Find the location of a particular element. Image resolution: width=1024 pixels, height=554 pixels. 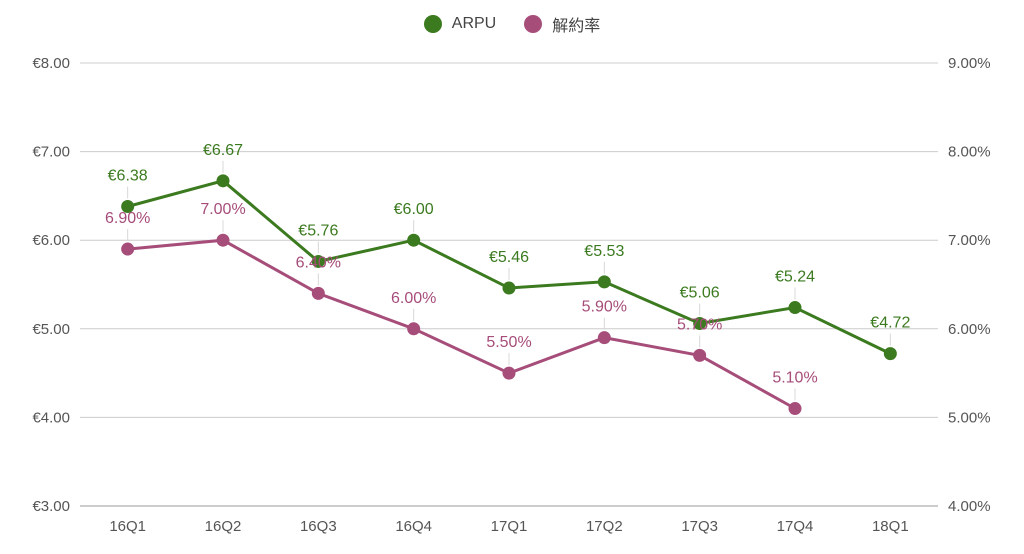

y-right-tick-label: 9.00% is located at coordinates (969, 63).